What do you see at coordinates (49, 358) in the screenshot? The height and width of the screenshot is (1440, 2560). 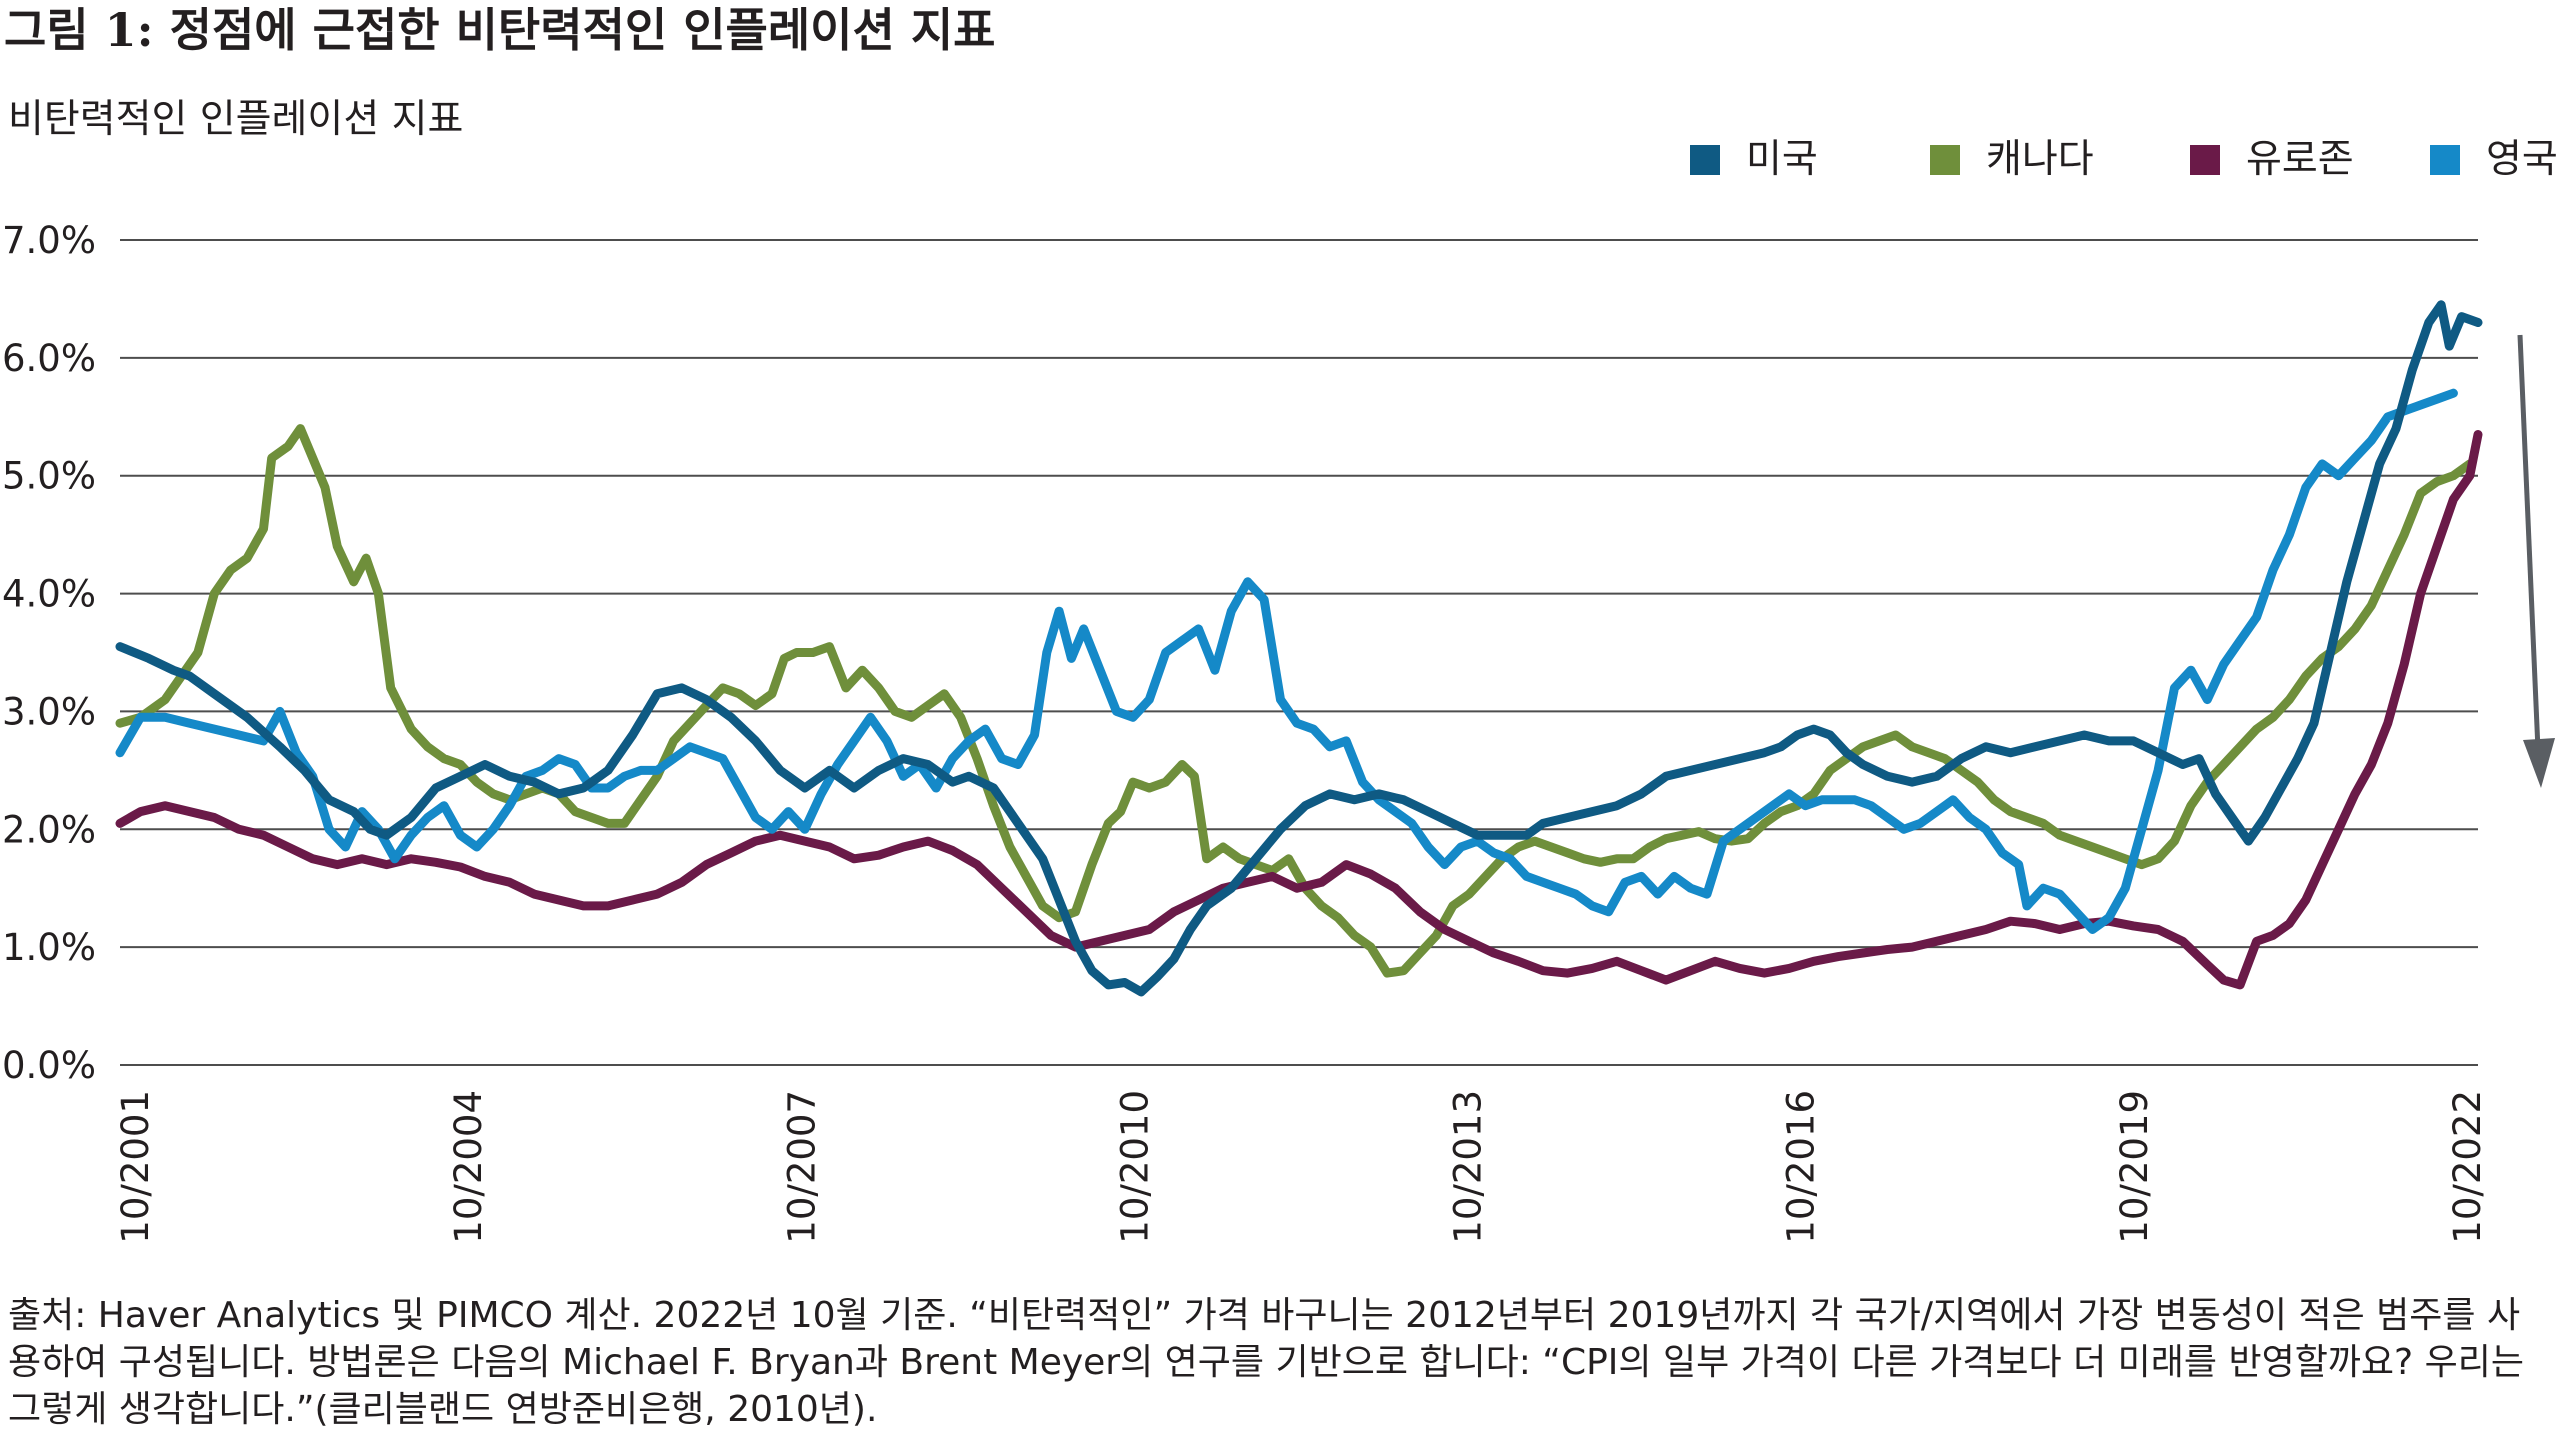 I see `y-tick-label: 6.0%` at bounding box center [49, 358].